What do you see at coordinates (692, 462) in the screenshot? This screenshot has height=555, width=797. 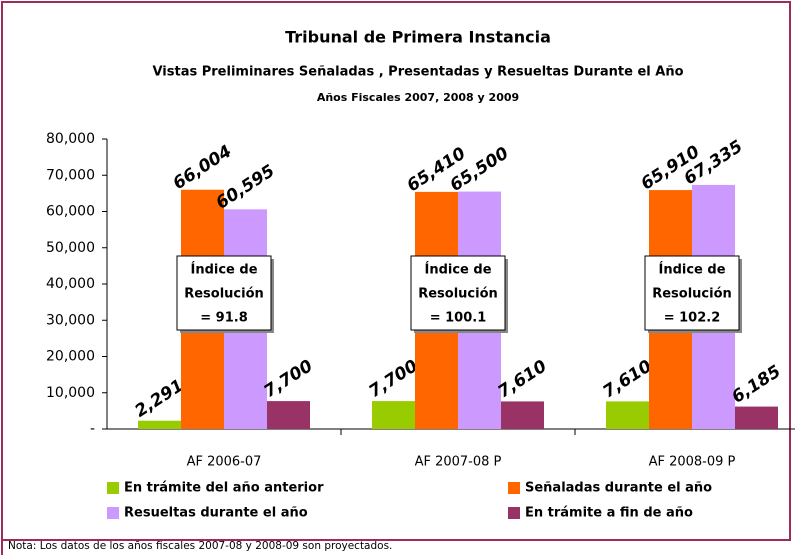 I see `x-tick-label: AF 2008-09 P` at bounding box center [692, 462].